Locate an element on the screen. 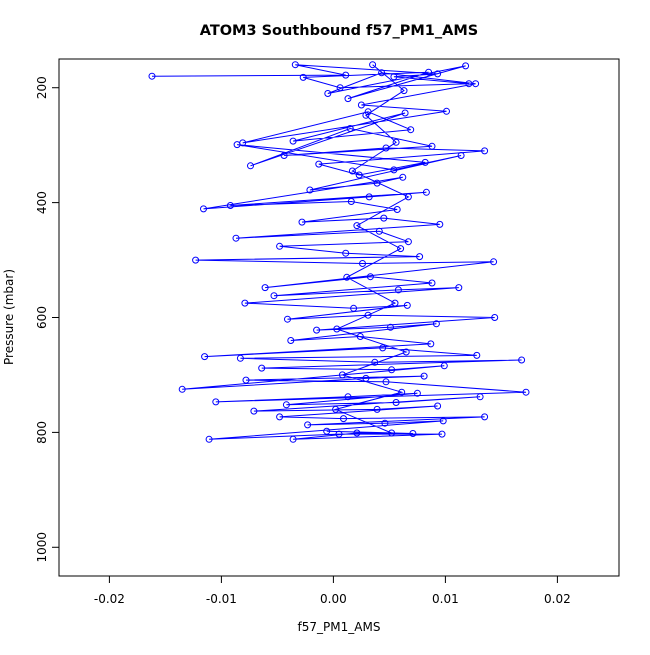  y-tick-label: 400 is located at coordinates (42, 202).